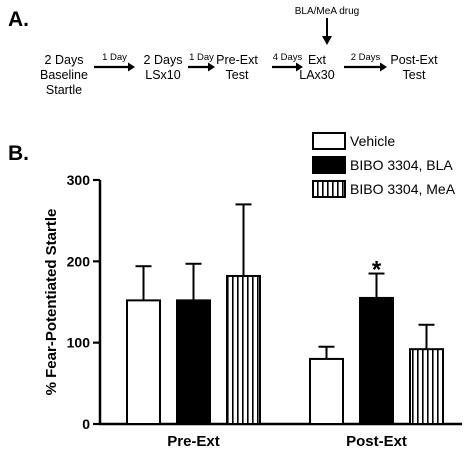 The image size is (474, 454). What do you see at coordinates (163, 60) in the screenshot?
I see `step-2-line-1: 2 Days` at bounding box center [163, 60].